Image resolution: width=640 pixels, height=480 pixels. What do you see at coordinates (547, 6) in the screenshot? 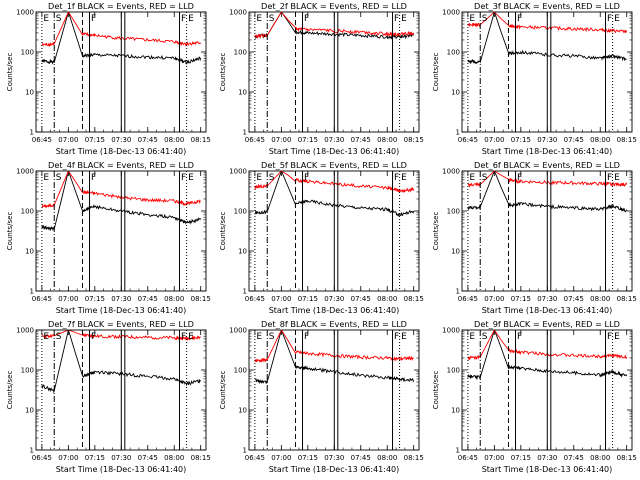
I see `panel-title: Det_3f BLACK = Events, RED = LLD` at bounding box center [547, 6].